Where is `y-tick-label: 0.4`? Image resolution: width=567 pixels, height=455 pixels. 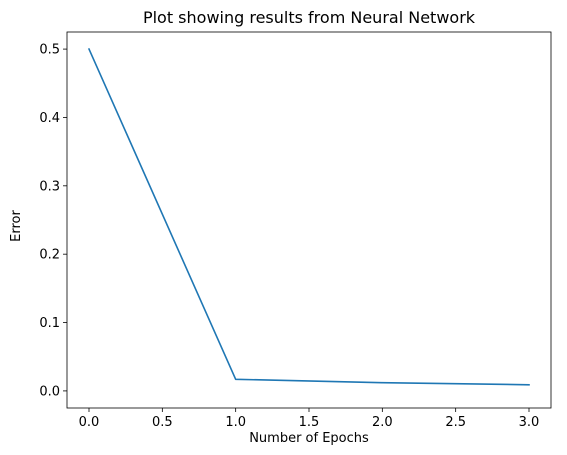 y-tick-label: 0.4 is located at coordinates (49, 118).